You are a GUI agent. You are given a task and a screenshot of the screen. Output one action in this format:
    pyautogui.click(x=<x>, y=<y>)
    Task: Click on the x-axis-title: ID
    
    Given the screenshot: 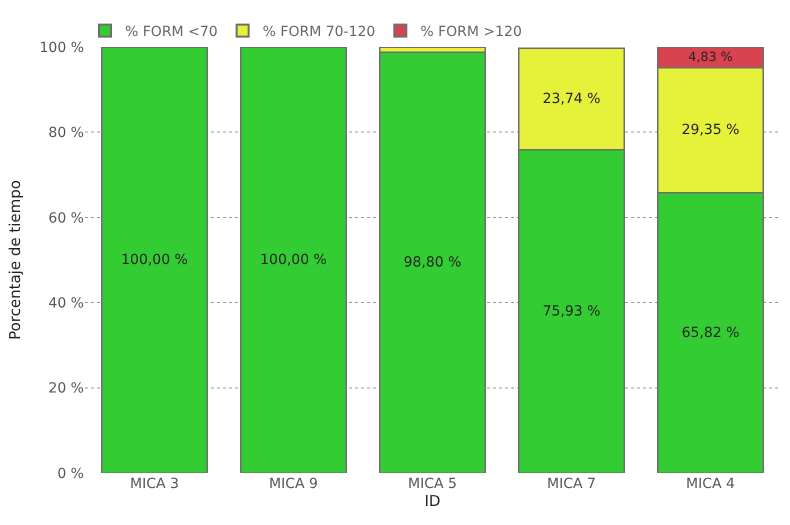 What is the action you would take?
    pyautogui.click(x=432, y=501)
    